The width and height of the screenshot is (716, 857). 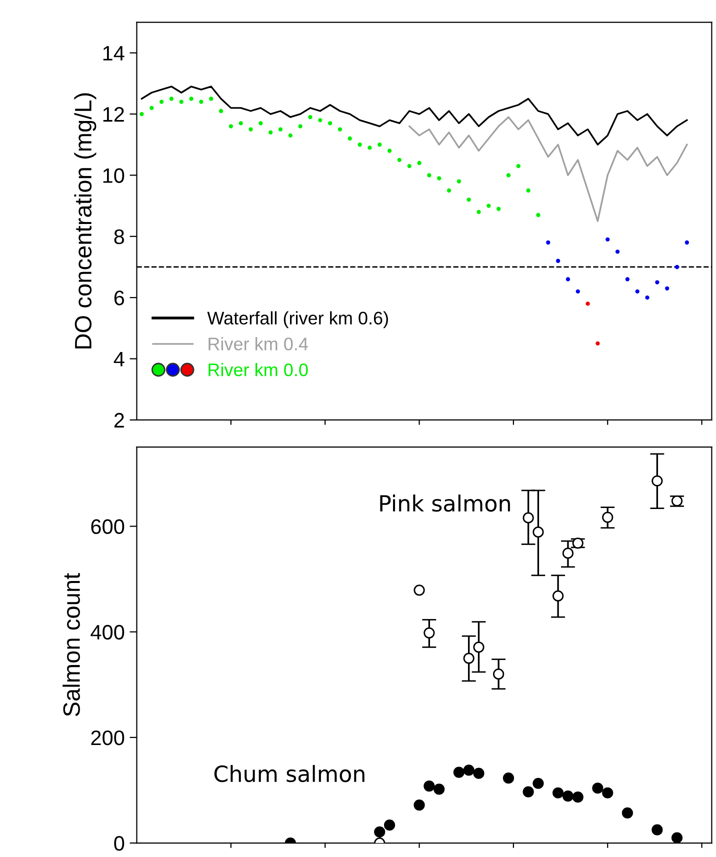 I want to click on y-tick-label: 8, so click(x=119, y=236).